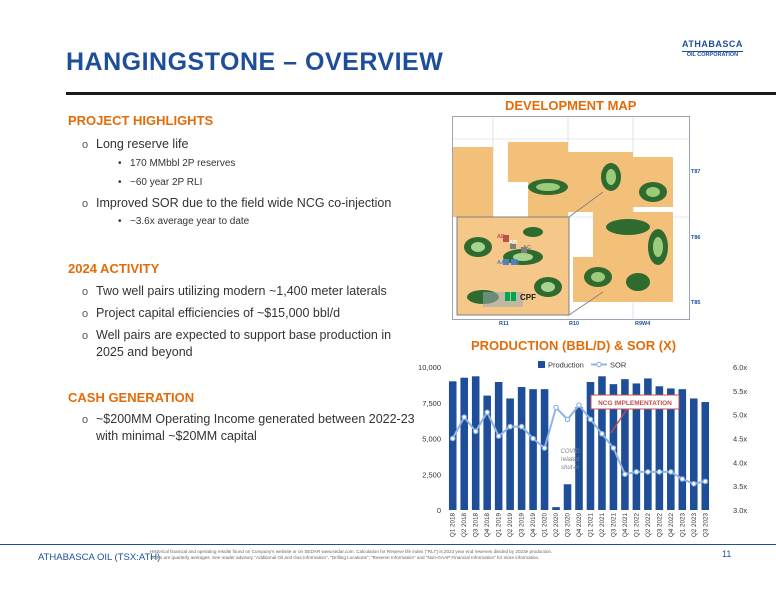  Describe the element at coordinates (501, 263) in the screenshot. I see `pad-label-aa: AA` at that location.